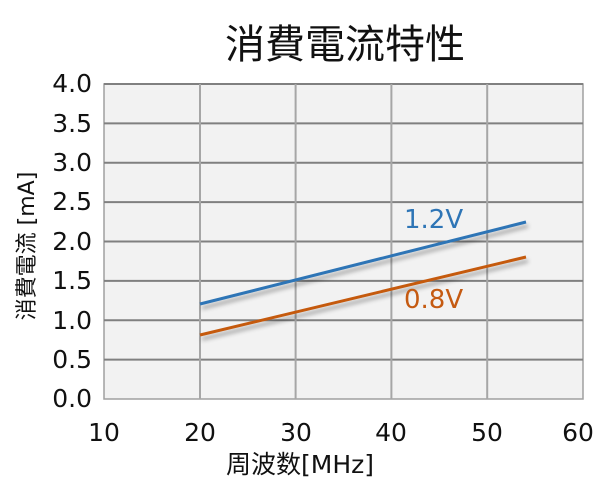  Describe the element at coordinates (72, 162) in the screenshot. I see `y-tick-label: 3.0` at that location.